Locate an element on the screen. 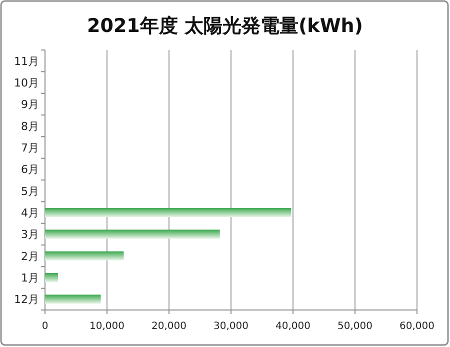  y-tick-label: 2月 is located at coordinates (30, 256).